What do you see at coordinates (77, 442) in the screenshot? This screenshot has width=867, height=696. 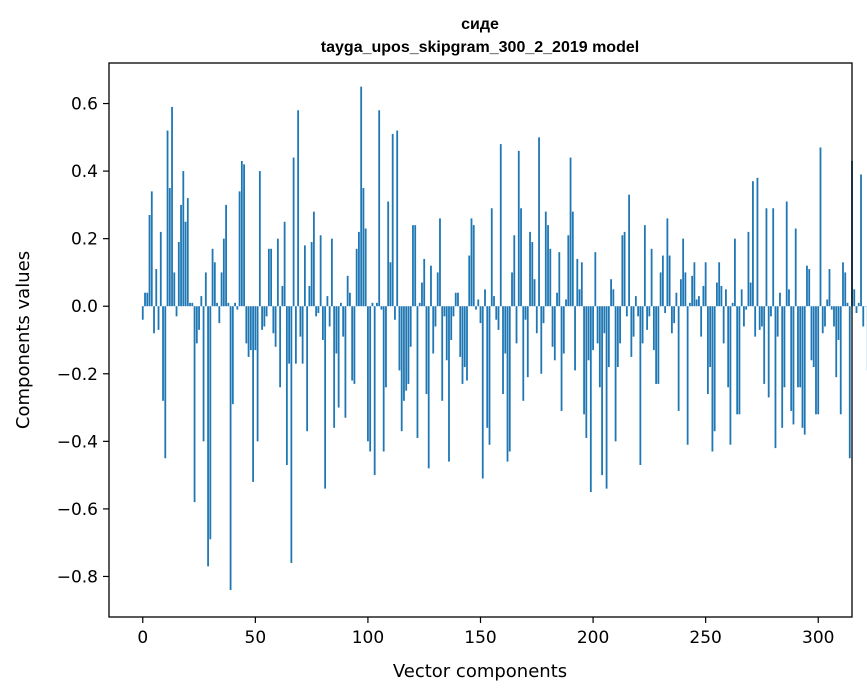 I see `y-tick-label: −0.4` at bounding box center [77, 442].